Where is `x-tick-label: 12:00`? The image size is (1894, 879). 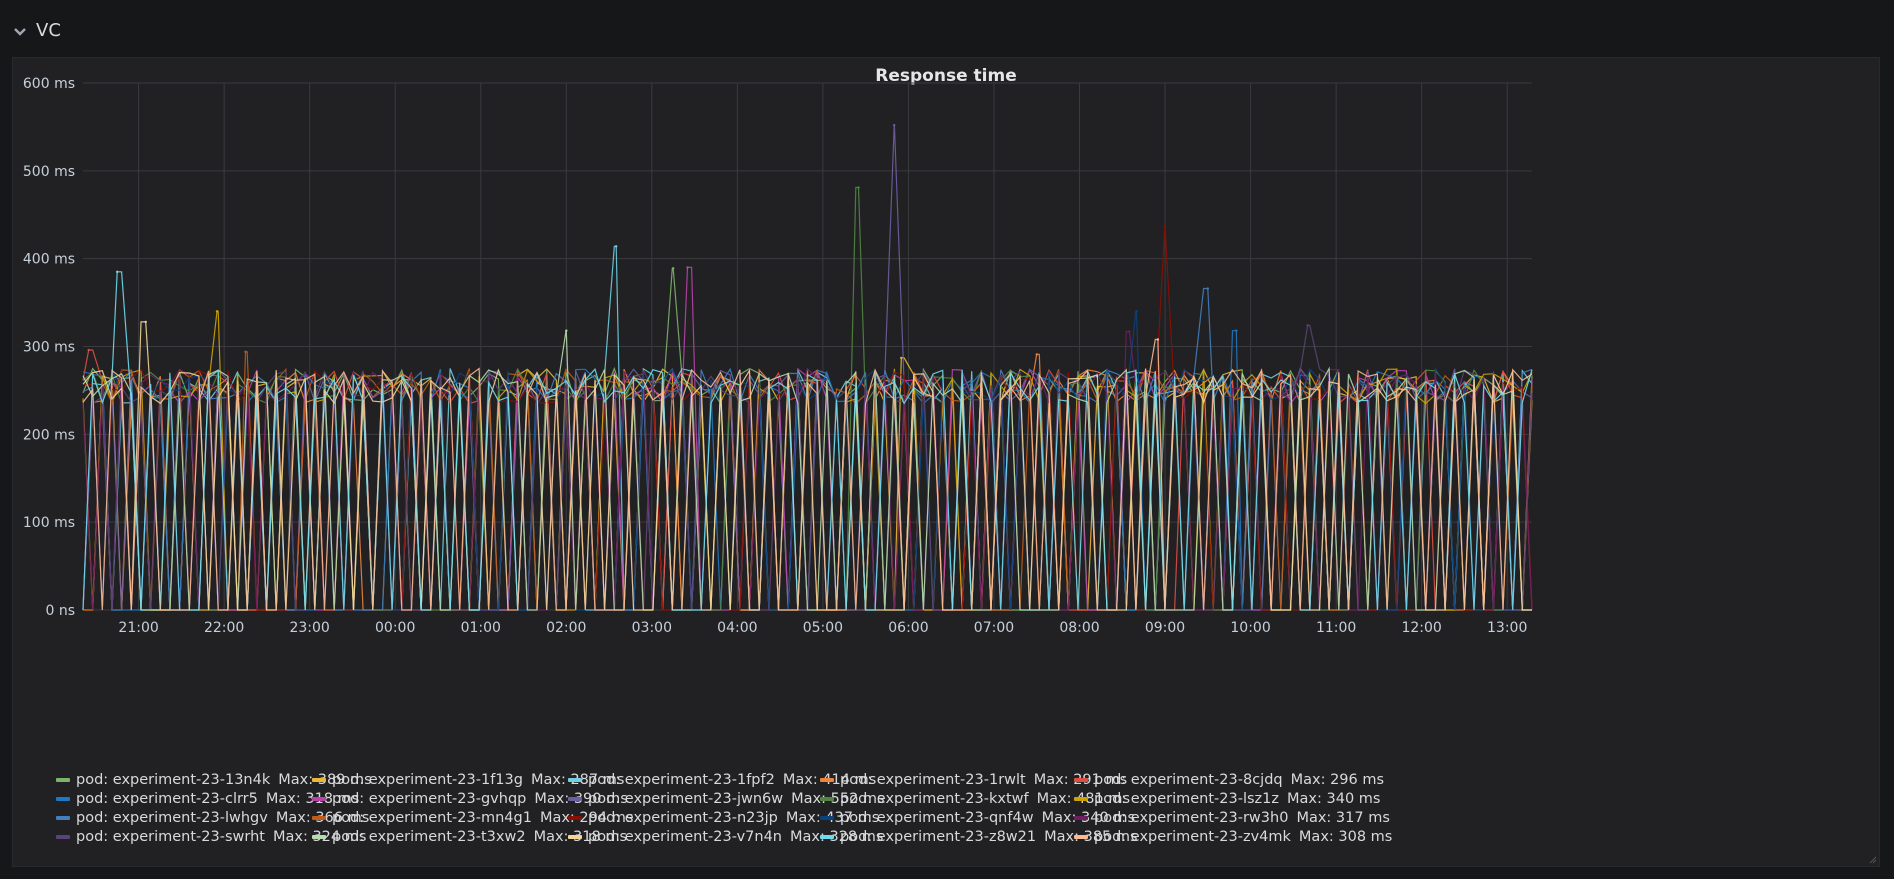
x-tick-label: 12:00 is located at coordinates (1421, 628).